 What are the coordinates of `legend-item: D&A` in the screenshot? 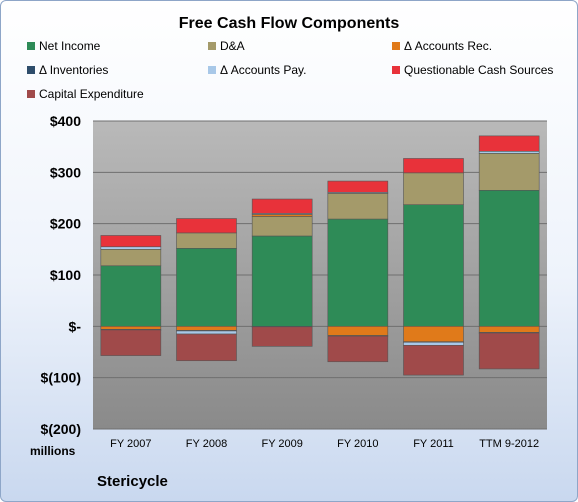 It's located at (226, 46).